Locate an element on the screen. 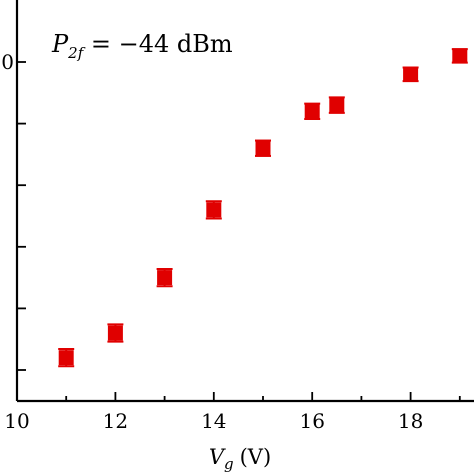 The image size is (474, 474). x-axis-unit: (V) is located at coordinates (256, 457).